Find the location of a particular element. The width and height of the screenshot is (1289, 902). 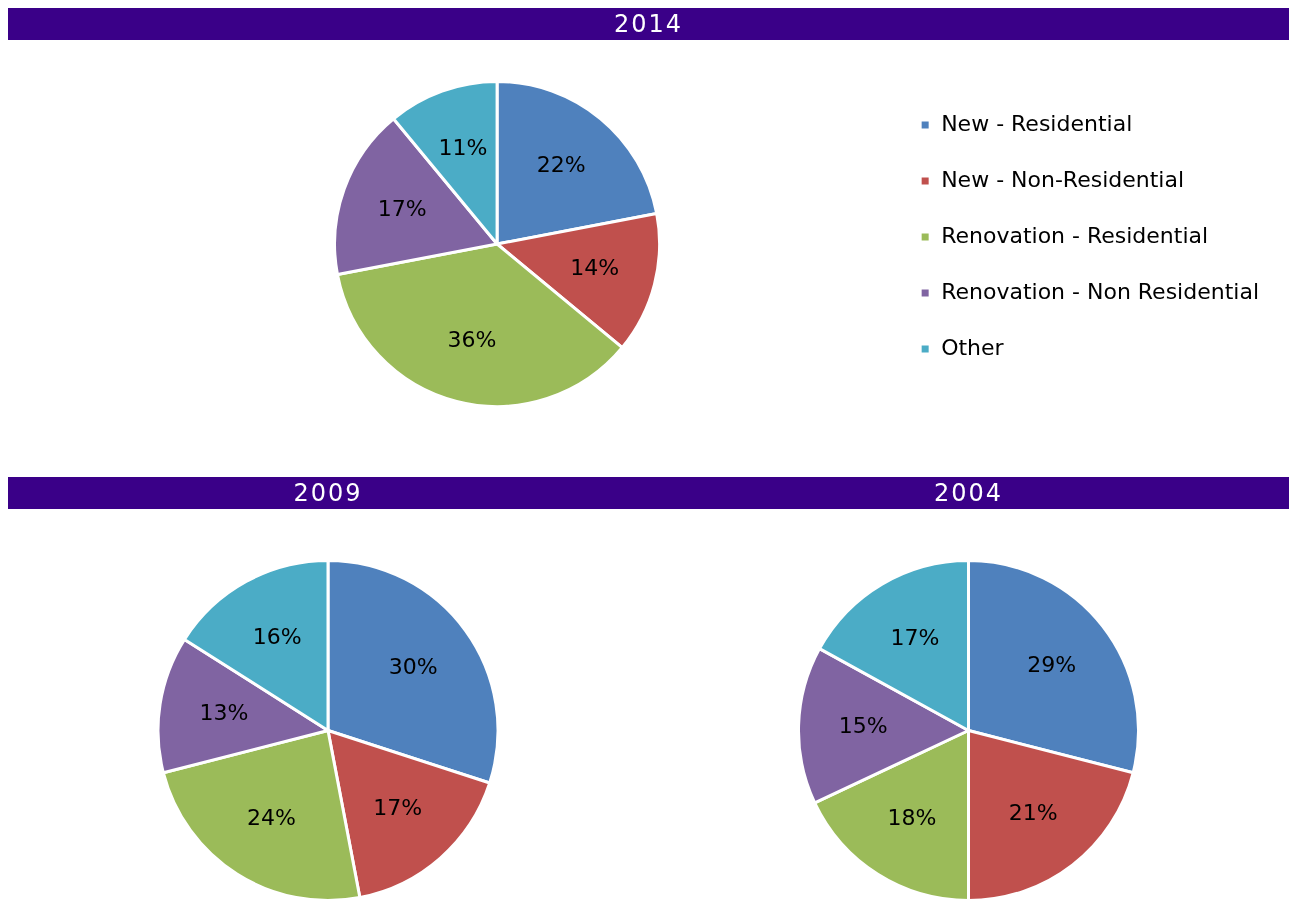

data-label: 21% is located at coordinates (1033, 812).